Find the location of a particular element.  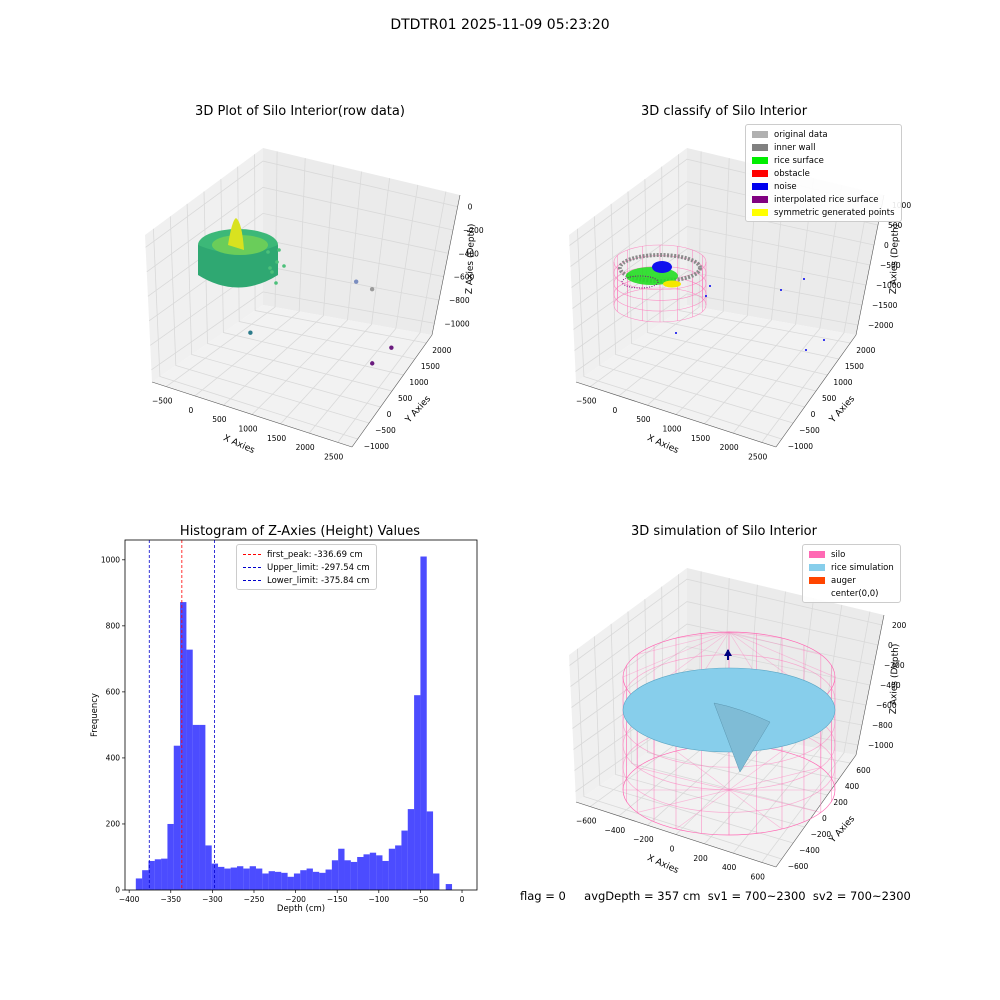

legend-label: Upper_limit: -297.54 cm is located at coordinates (318, 567).